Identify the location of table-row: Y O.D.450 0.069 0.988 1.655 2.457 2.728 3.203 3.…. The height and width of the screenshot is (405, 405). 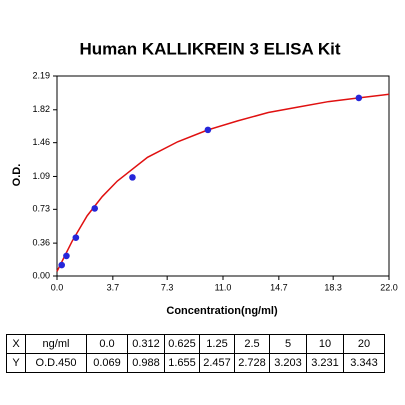
(195, 363).